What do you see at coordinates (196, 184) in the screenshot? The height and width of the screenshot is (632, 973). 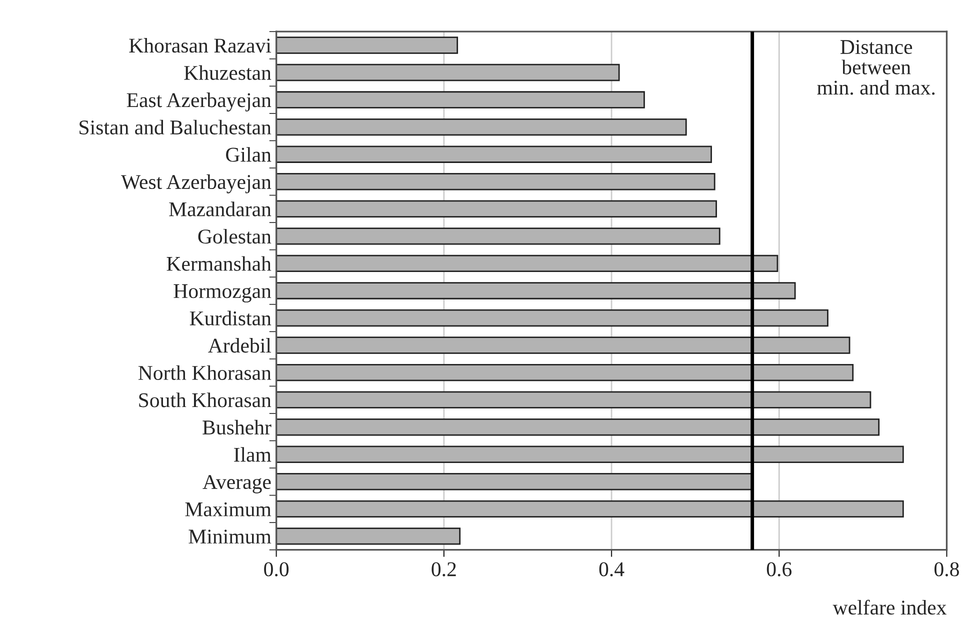 I see `y-tick-label: West Azerbayejan` at bounding box center [196, 184].